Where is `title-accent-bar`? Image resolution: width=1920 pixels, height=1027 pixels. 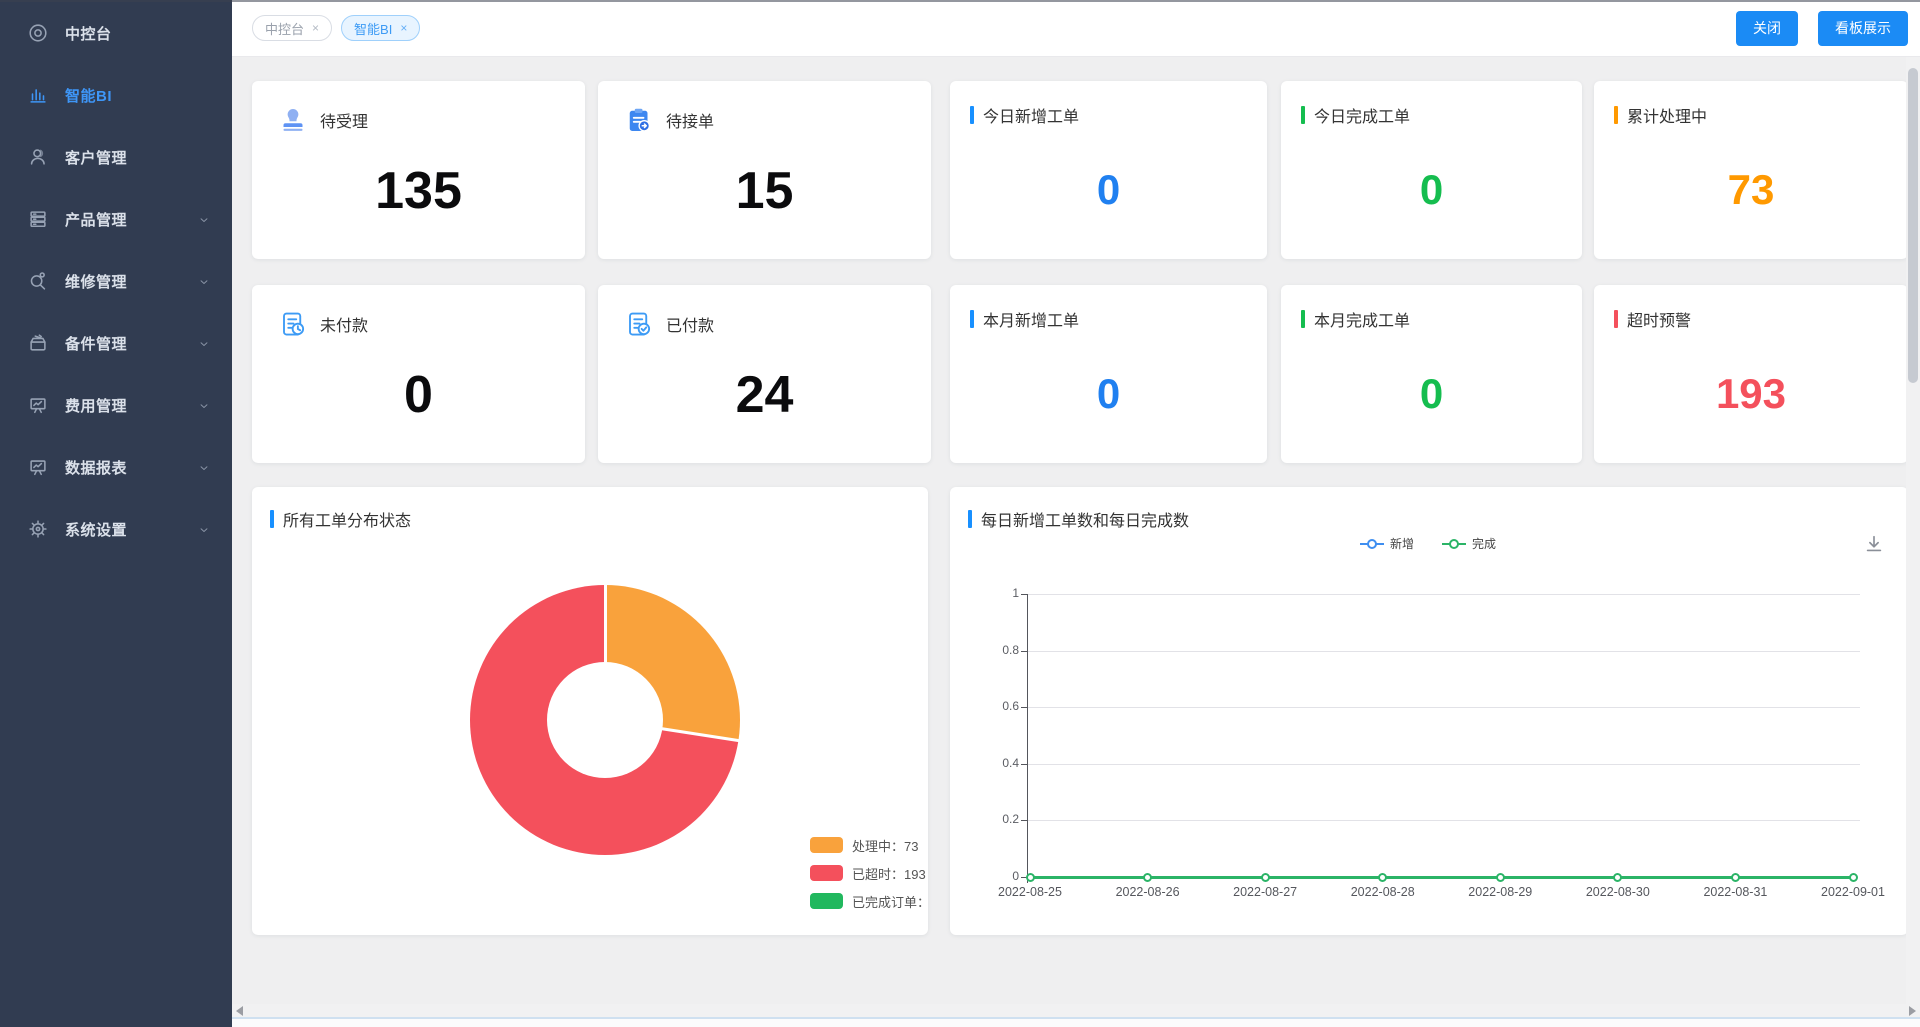
title-accent-bar is located at coordinates (272, 519).